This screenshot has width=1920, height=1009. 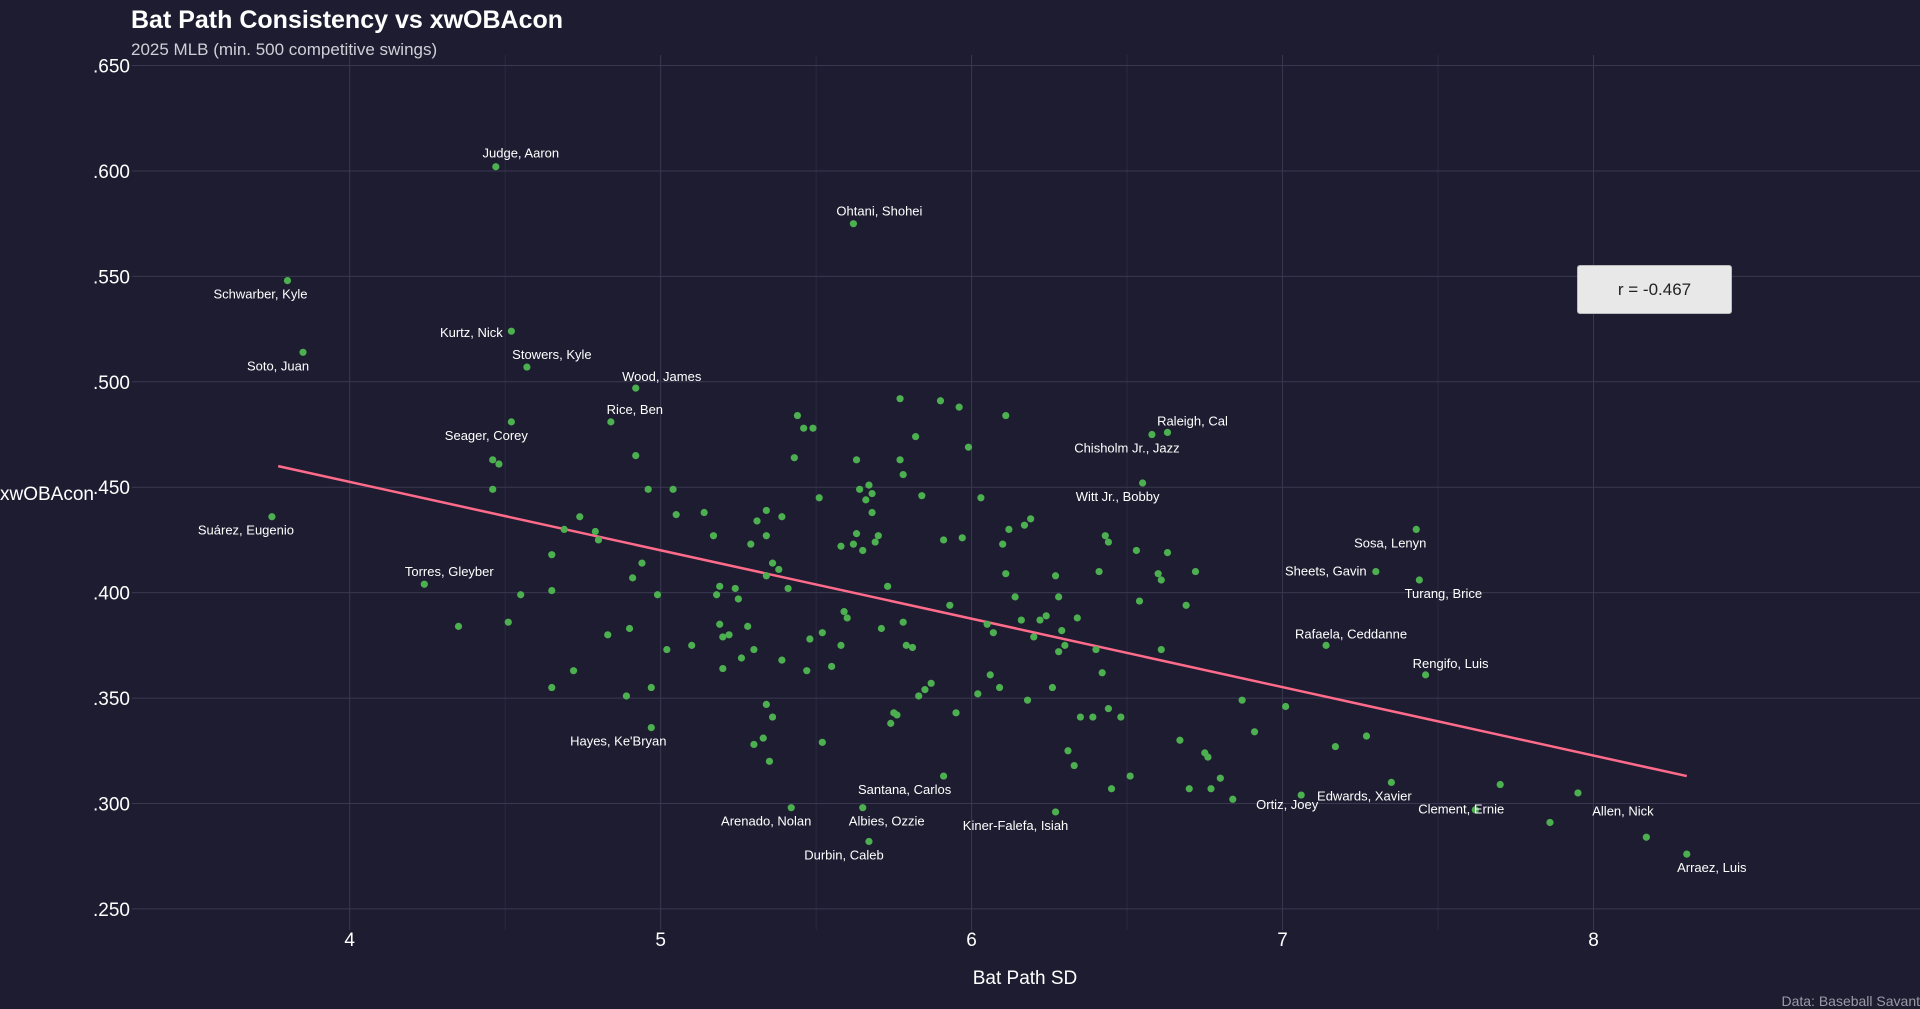 What do you see at coordinates (111, 699) in the screenshot?
I see `y-tick-label: .350` at bounding box center [111, 699].